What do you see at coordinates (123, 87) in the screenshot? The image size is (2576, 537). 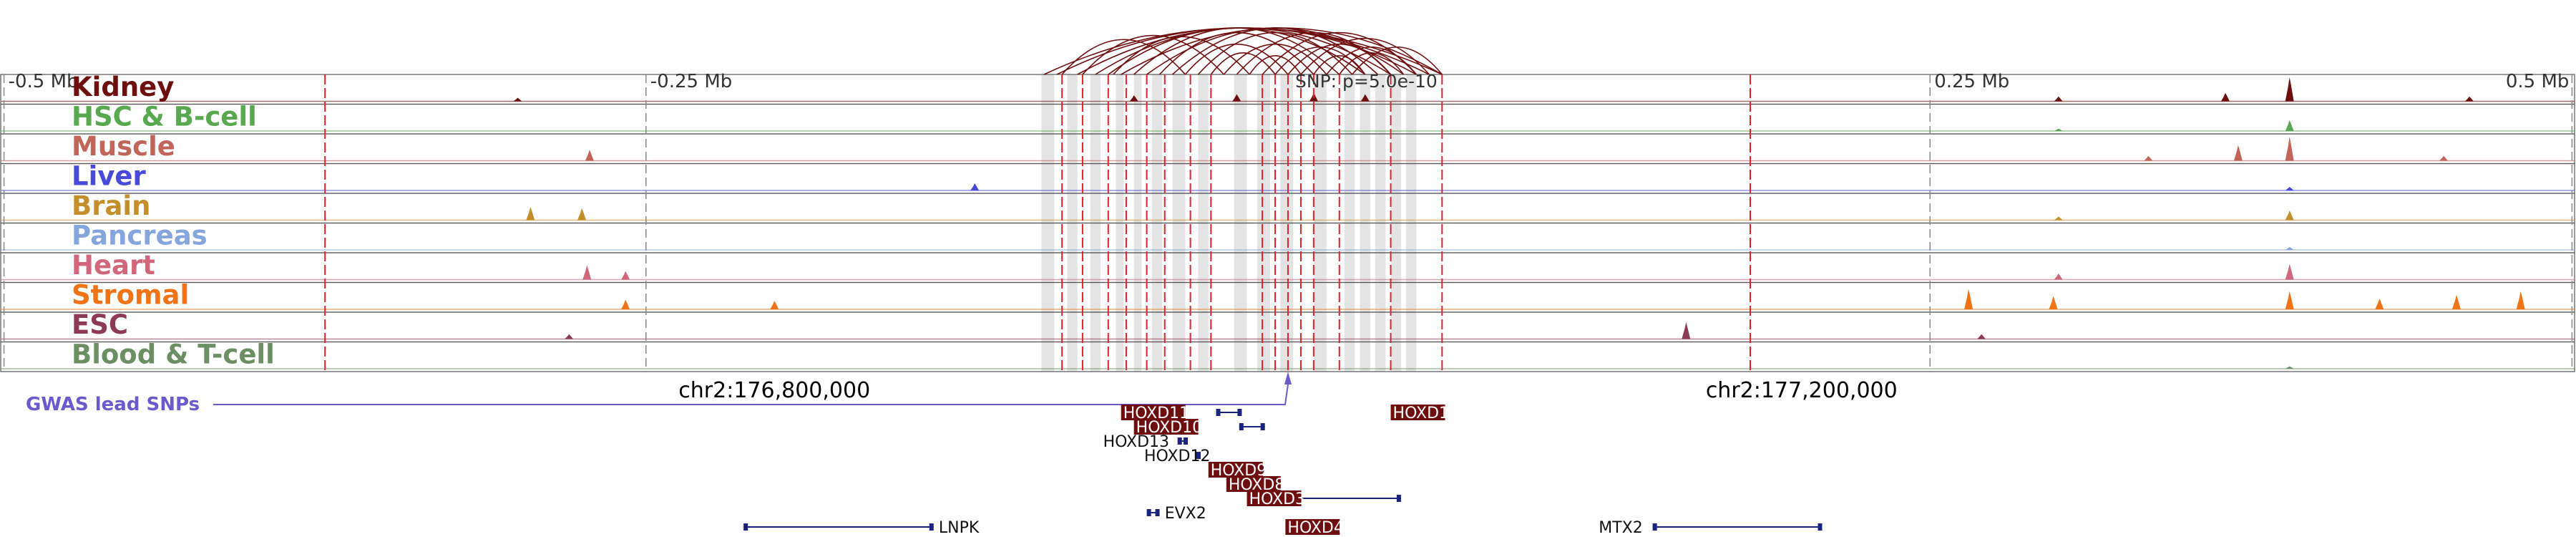 I see `track-label: Kidney` at bounding box center [123, 87].